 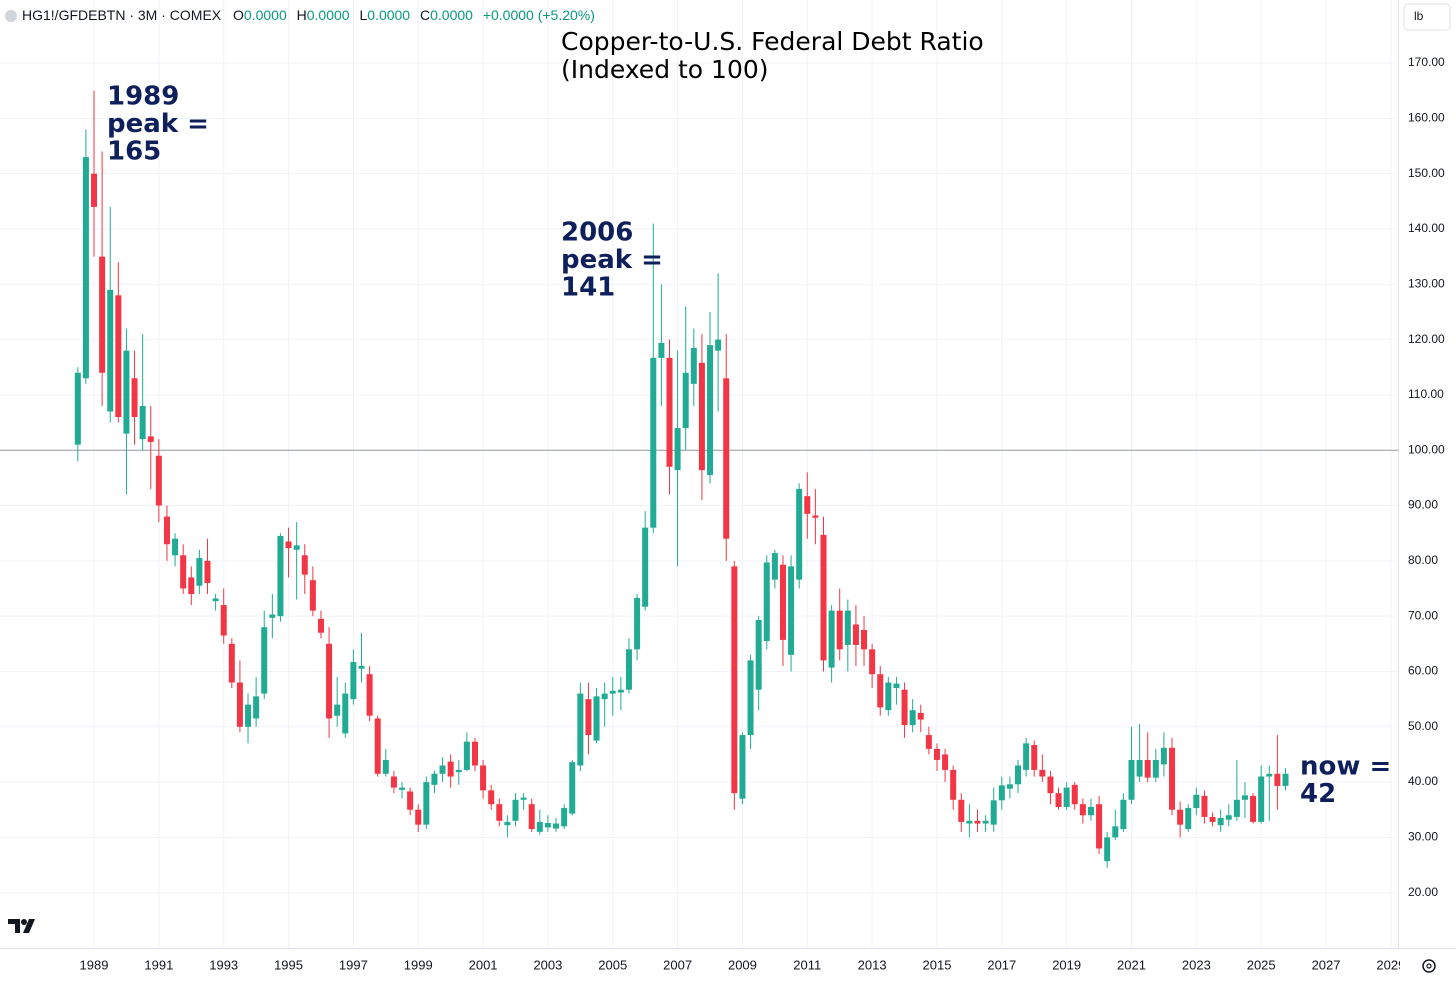 I want to click on y-tick-label: 150.00, so click(x=1426, y=173).